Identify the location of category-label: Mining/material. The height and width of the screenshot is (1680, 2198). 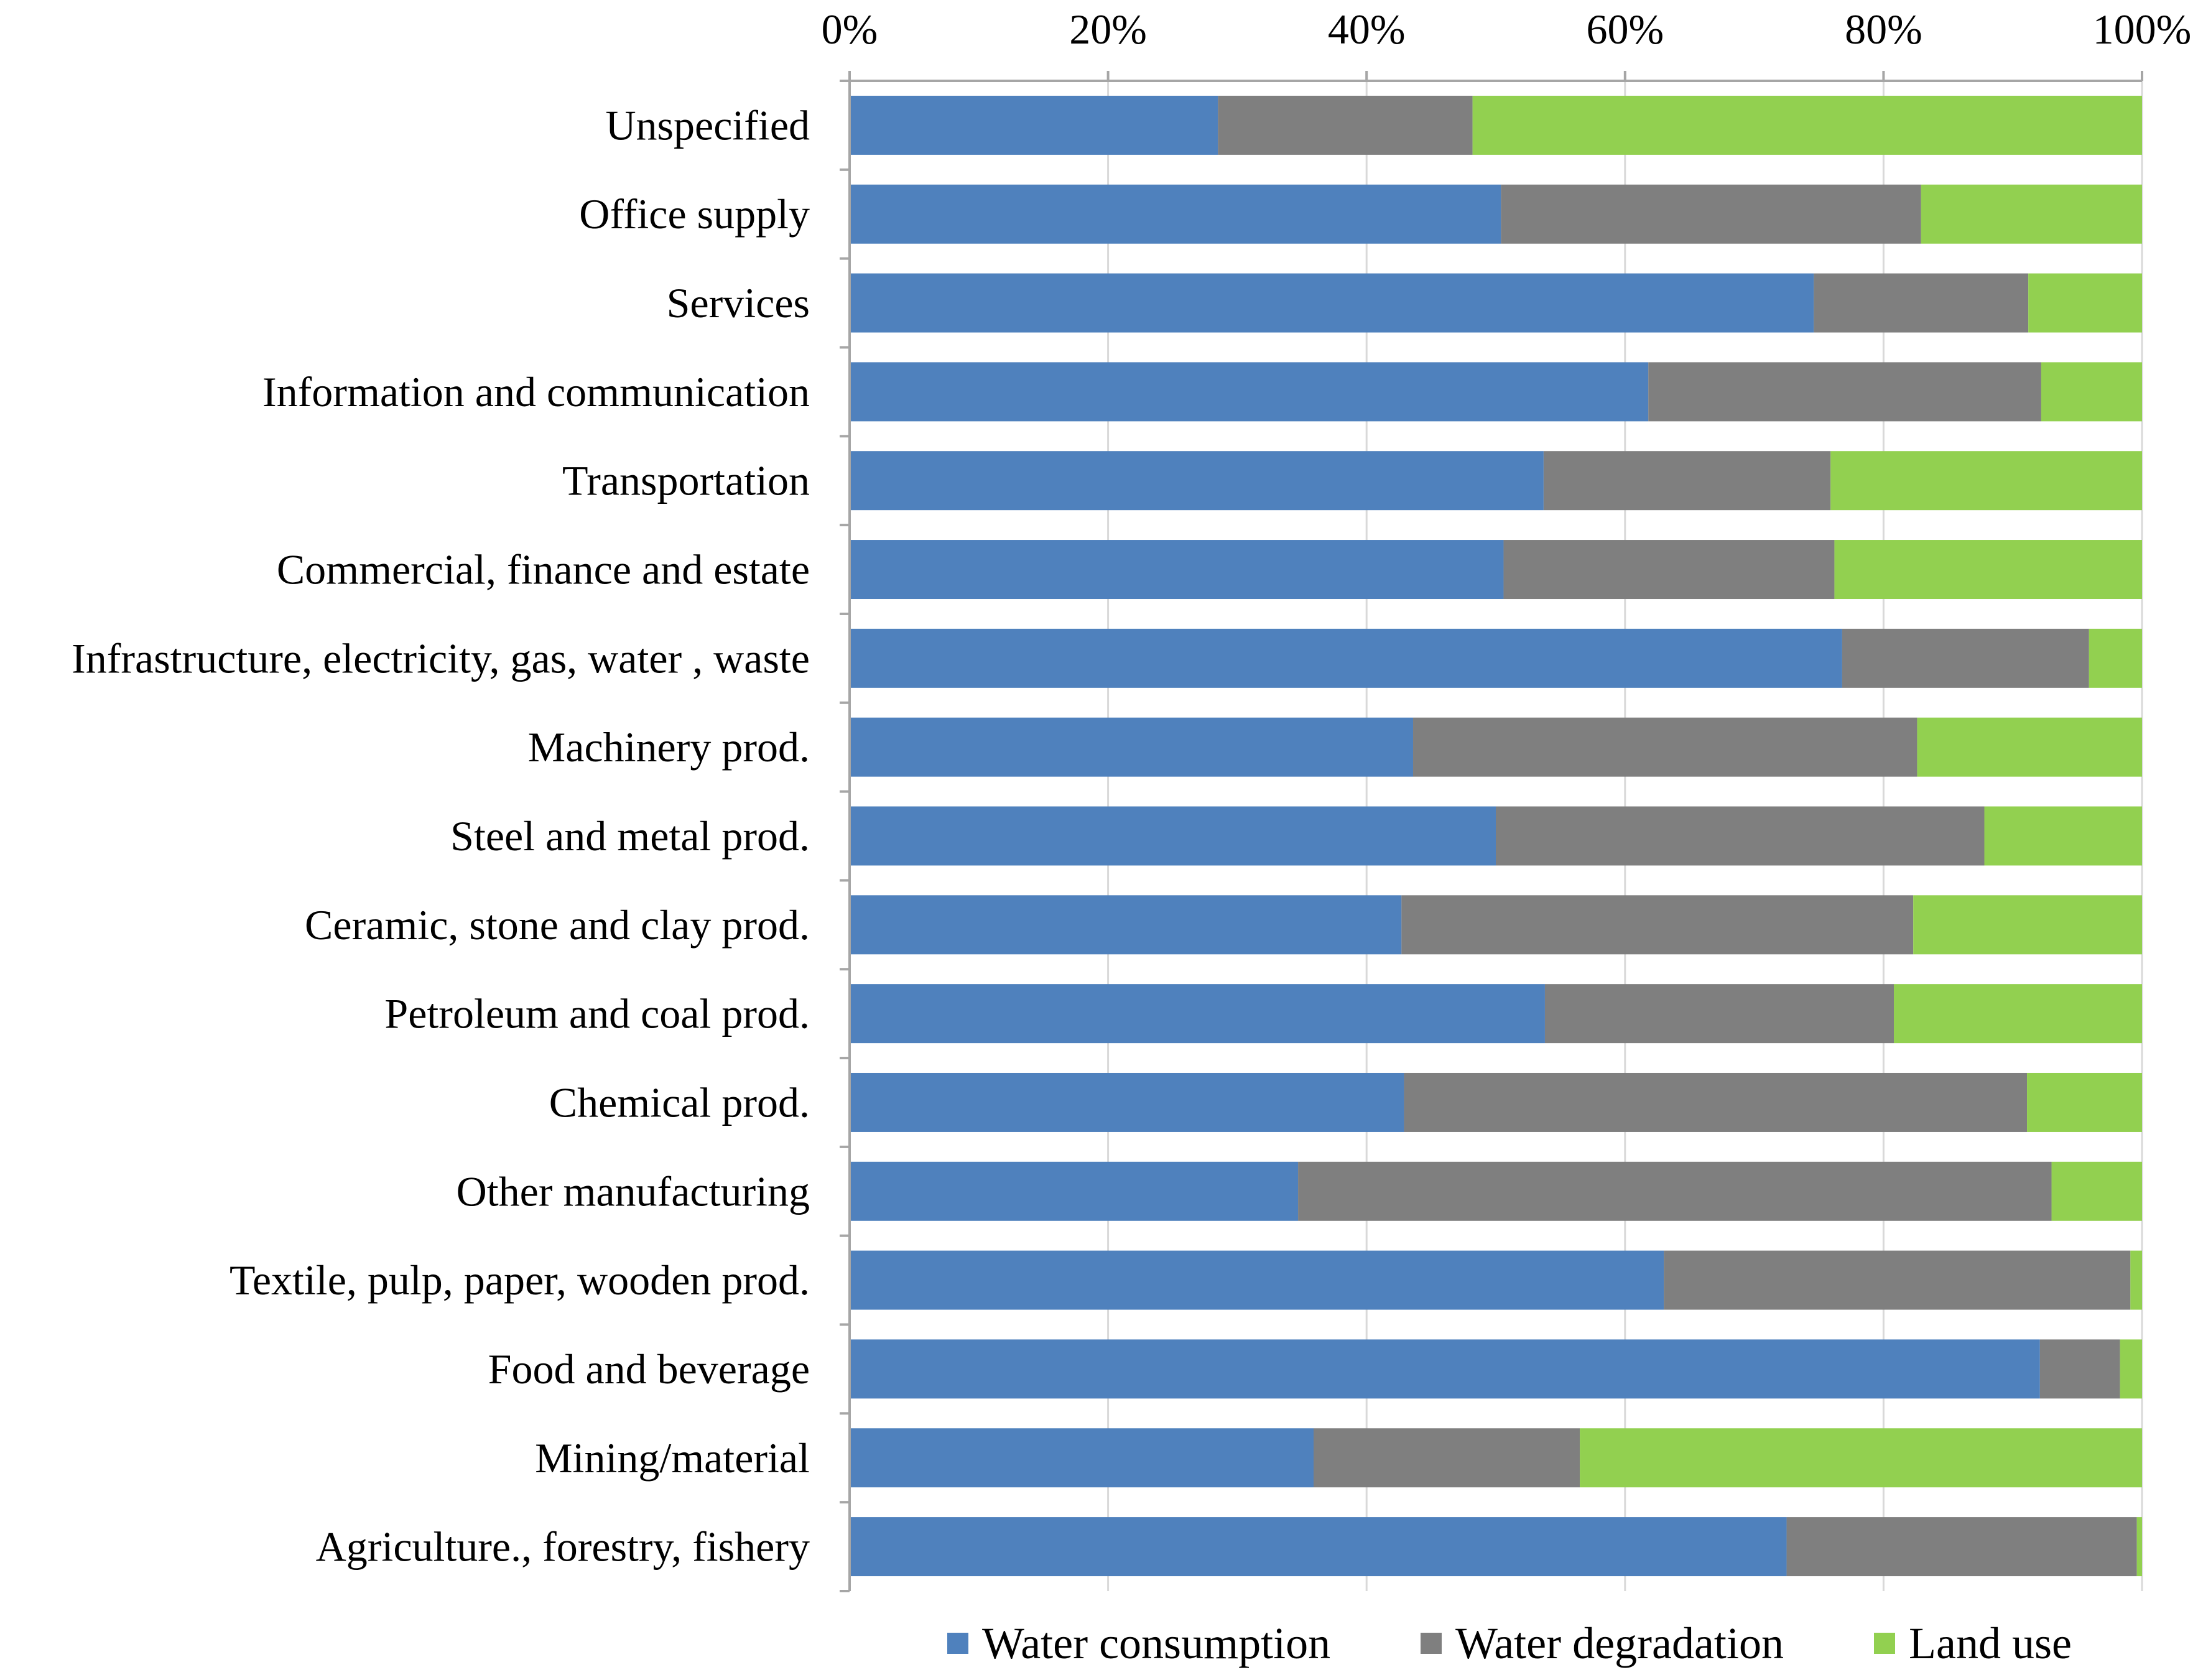
(672, 1458).